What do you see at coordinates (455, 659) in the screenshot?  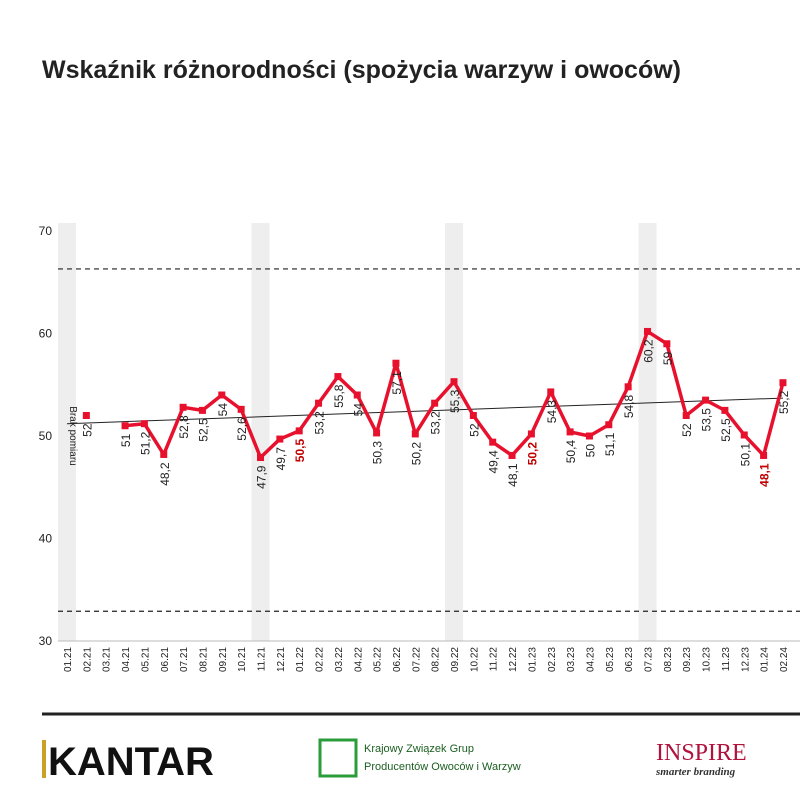 I see `x-tick-label: 09.22` at bounding box center [455, 659].